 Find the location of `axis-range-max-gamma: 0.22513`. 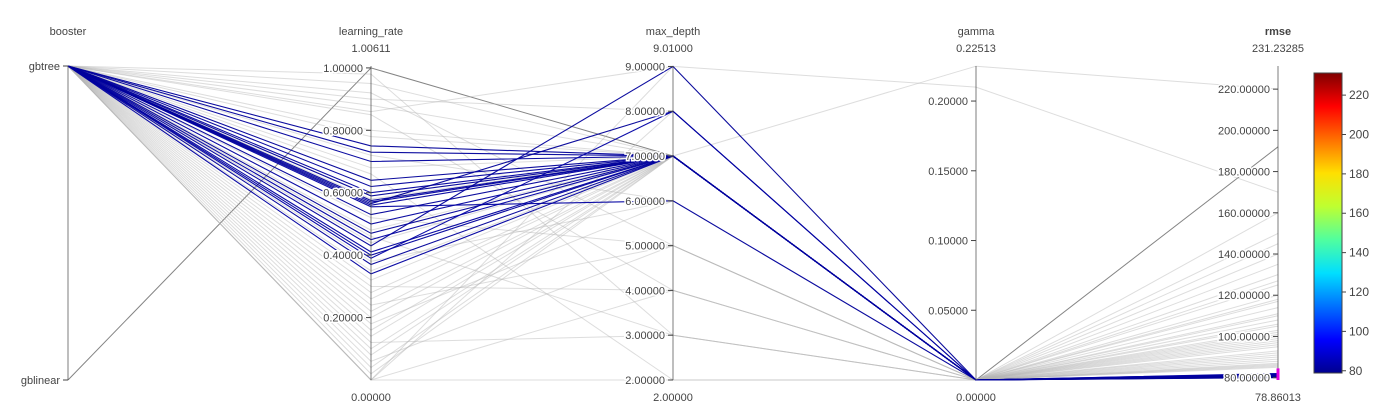

axis-range-max-gamma: 0.22513 is located at coordinates (976, 49).